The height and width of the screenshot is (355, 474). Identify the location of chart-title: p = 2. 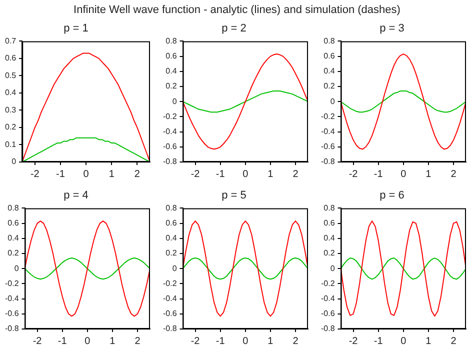
(234, 28).